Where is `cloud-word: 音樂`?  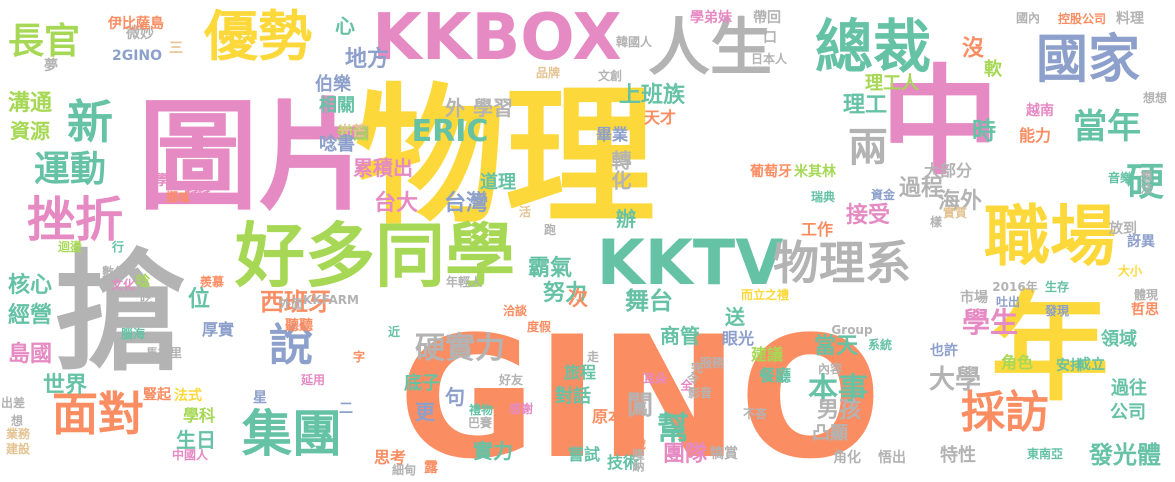
cloud-word: 音樂 is located at coordinates (1120, 178).